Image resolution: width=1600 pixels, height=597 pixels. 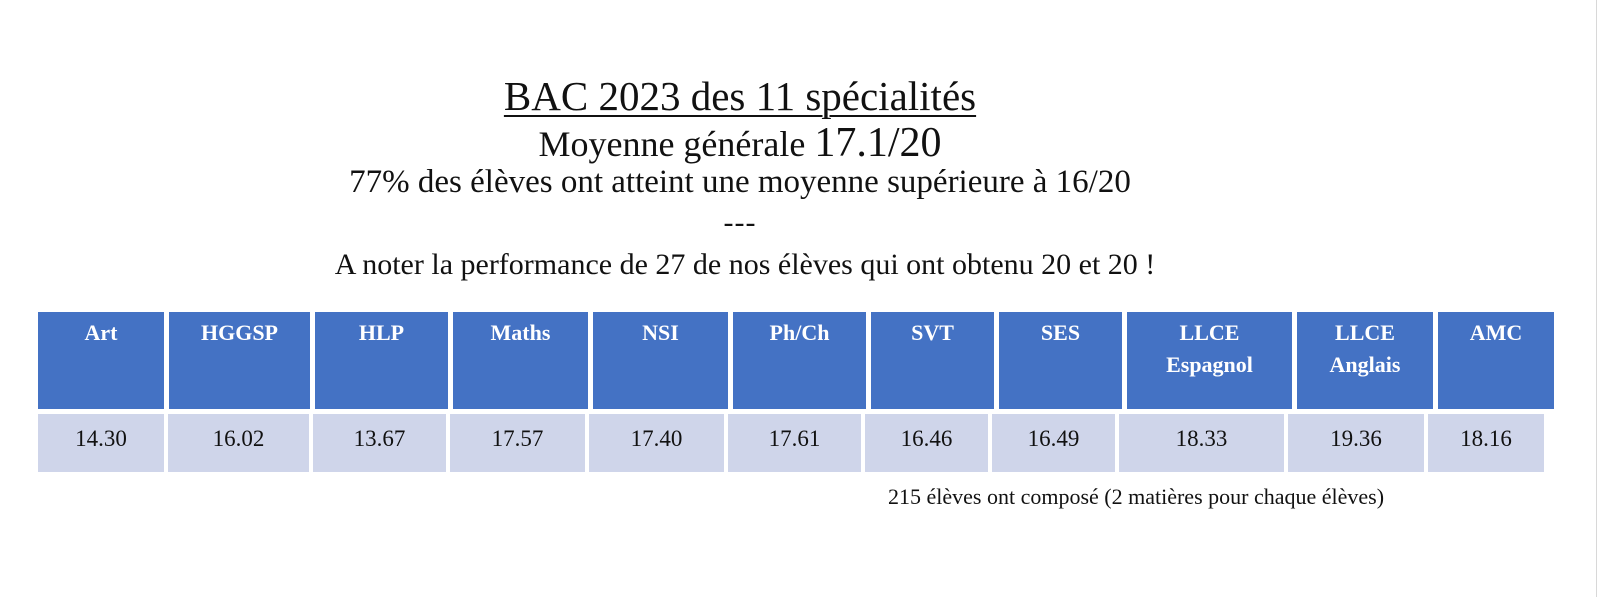 I want to click on value-cell-art: 14.30, so click(x=101, y=443).